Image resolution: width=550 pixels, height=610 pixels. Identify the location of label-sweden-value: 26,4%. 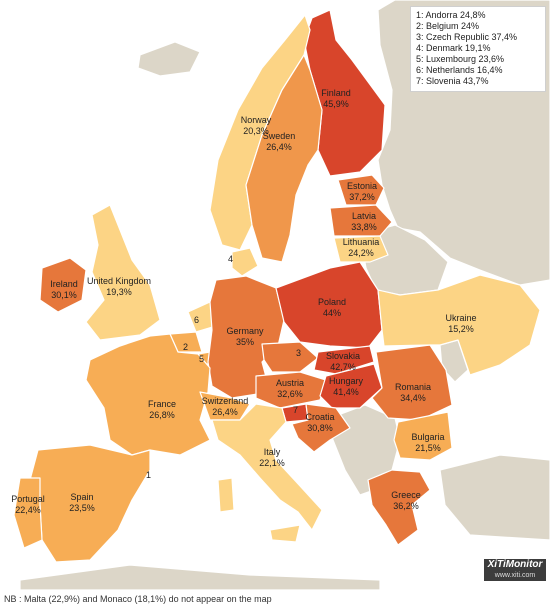
(279, 147).